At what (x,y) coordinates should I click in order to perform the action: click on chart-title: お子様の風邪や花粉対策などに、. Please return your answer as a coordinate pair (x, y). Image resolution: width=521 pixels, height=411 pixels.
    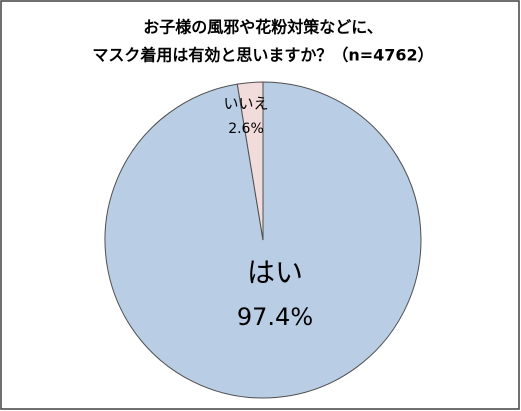
    Looking at the image, I should click on (263, 27).